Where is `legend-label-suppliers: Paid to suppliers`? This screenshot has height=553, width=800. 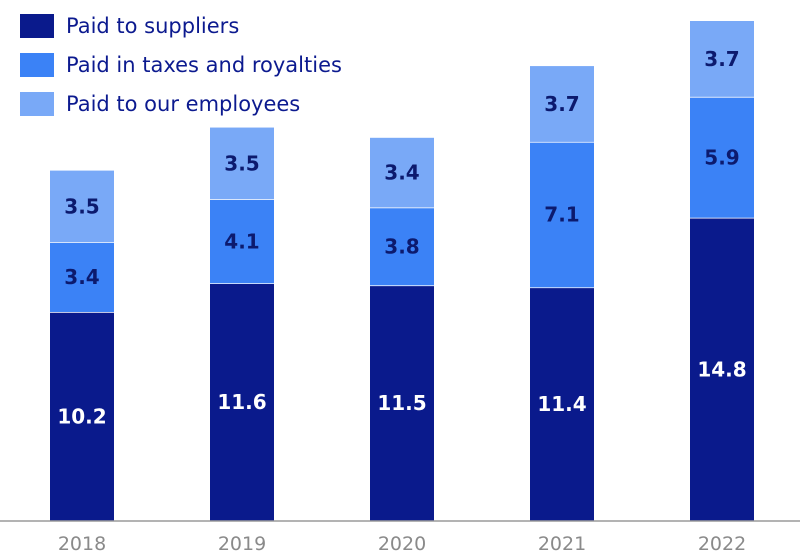
legend-label-suppliers: Paid to suppliers is located at coordinates (153, 25).